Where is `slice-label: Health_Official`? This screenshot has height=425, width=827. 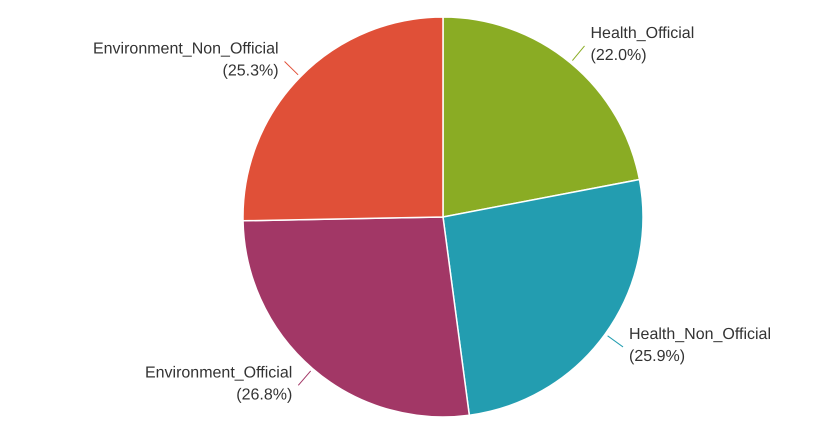
slice-label: Health_Official is located at coordinates (642, 33).